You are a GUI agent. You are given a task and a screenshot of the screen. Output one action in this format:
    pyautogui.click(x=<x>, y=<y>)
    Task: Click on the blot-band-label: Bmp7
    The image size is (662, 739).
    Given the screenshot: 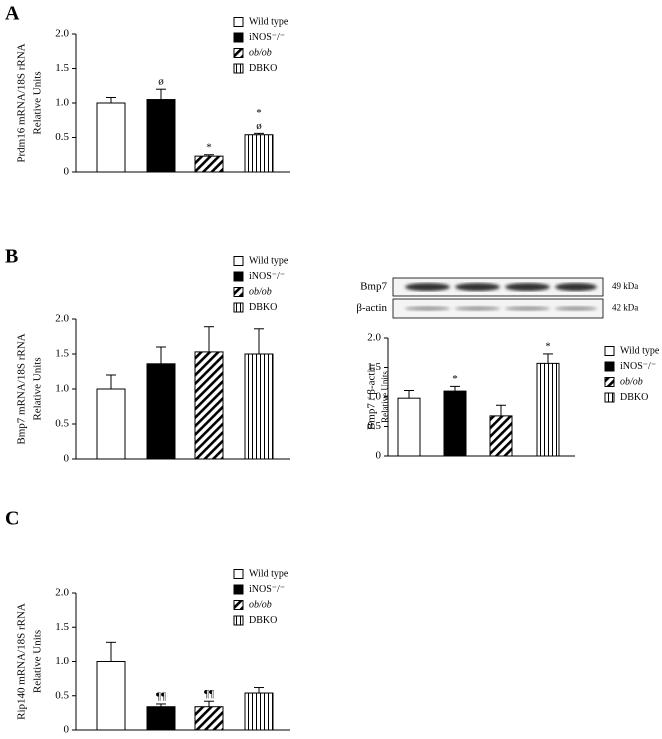 What is the action you would take?
    pyautogui.click(x=373, y=287)
    